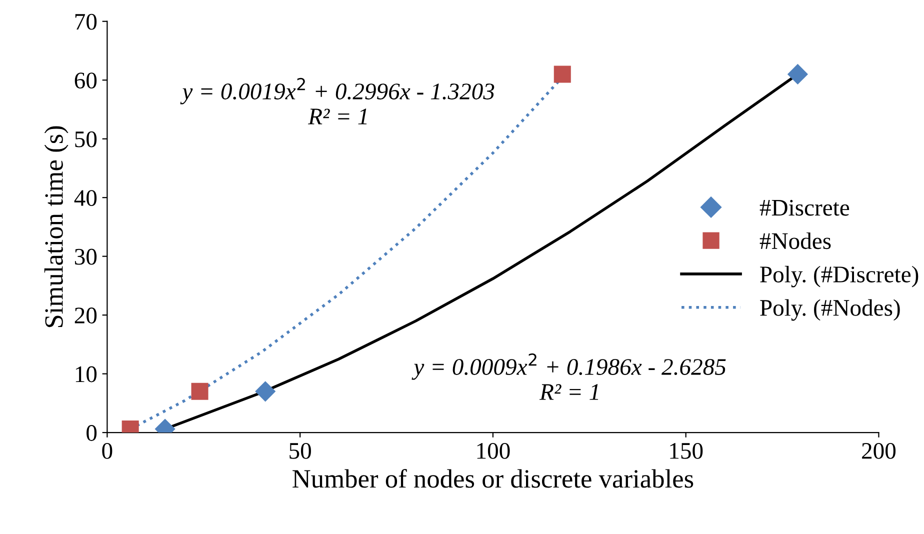 The image size is (924, 534). I want to click on x-axis-title: Number of nodes or discrete variables, so click(493, 478).